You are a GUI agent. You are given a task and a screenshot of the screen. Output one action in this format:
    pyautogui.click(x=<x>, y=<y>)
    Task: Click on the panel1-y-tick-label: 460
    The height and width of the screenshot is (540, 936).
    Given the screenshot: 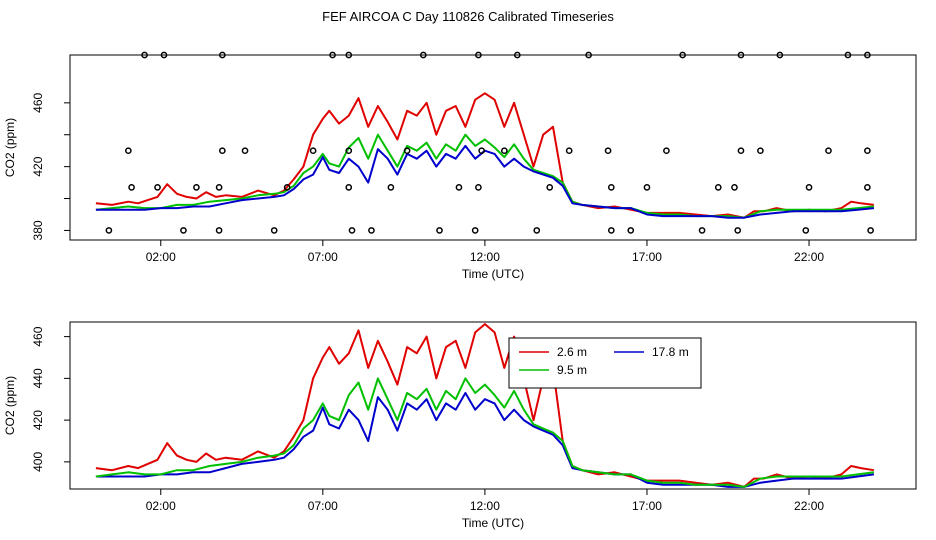 What is the action you would take?
    pyautogui.click(x=38, y=103)
    